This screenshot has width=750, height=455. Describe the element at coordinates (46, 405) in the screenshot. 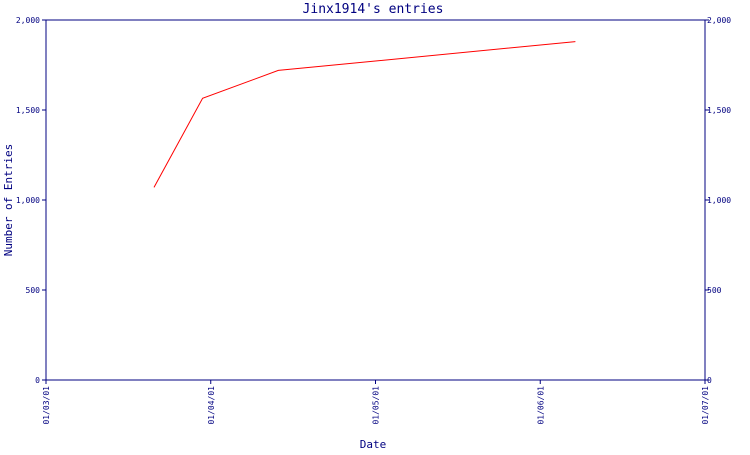

I see `x-tick-label: 01/03/01` at that location.